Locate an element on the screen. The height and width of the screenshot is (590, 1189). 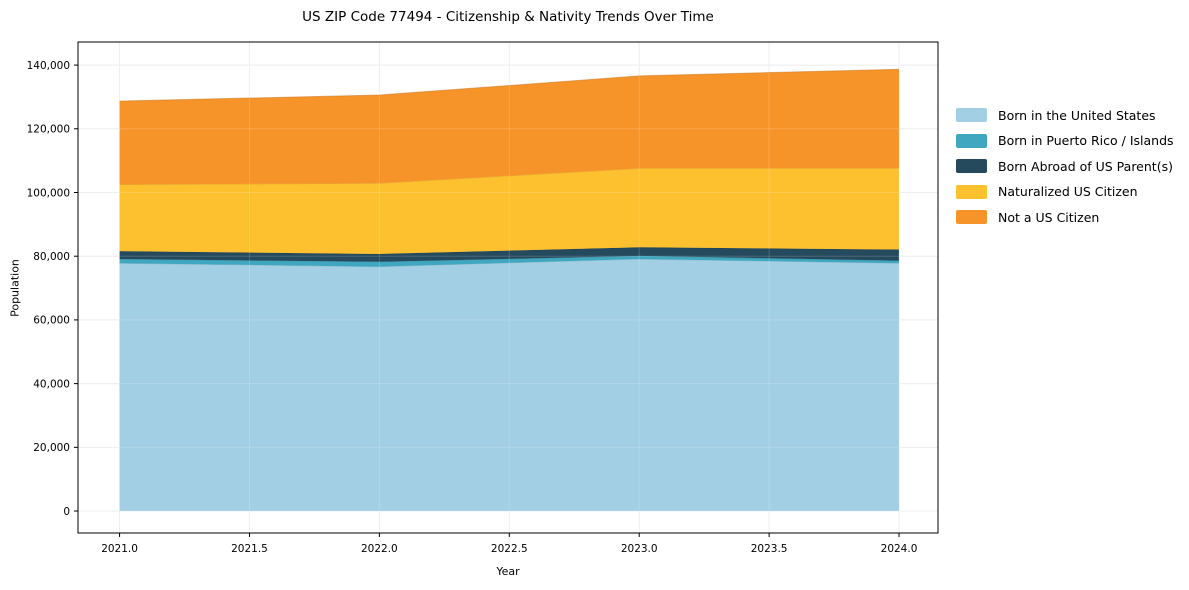
legend-label: Born Abroad of US Parent(s) is located at coordinates (1085, 166).